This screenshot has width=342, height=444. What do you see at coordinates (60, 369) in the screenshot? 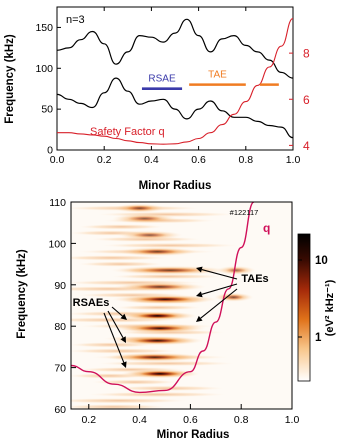
I see `y-tick-label: 70` at bounding box center [60, 369].